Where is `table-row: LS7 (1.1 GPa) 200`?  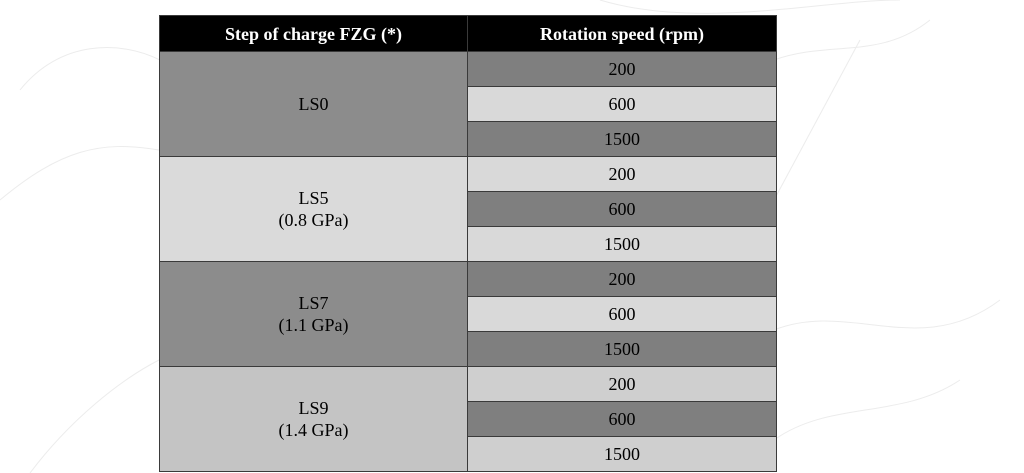
table-row: LS7 (1.1 GPa) 200 is located at coordinates (468, 314).